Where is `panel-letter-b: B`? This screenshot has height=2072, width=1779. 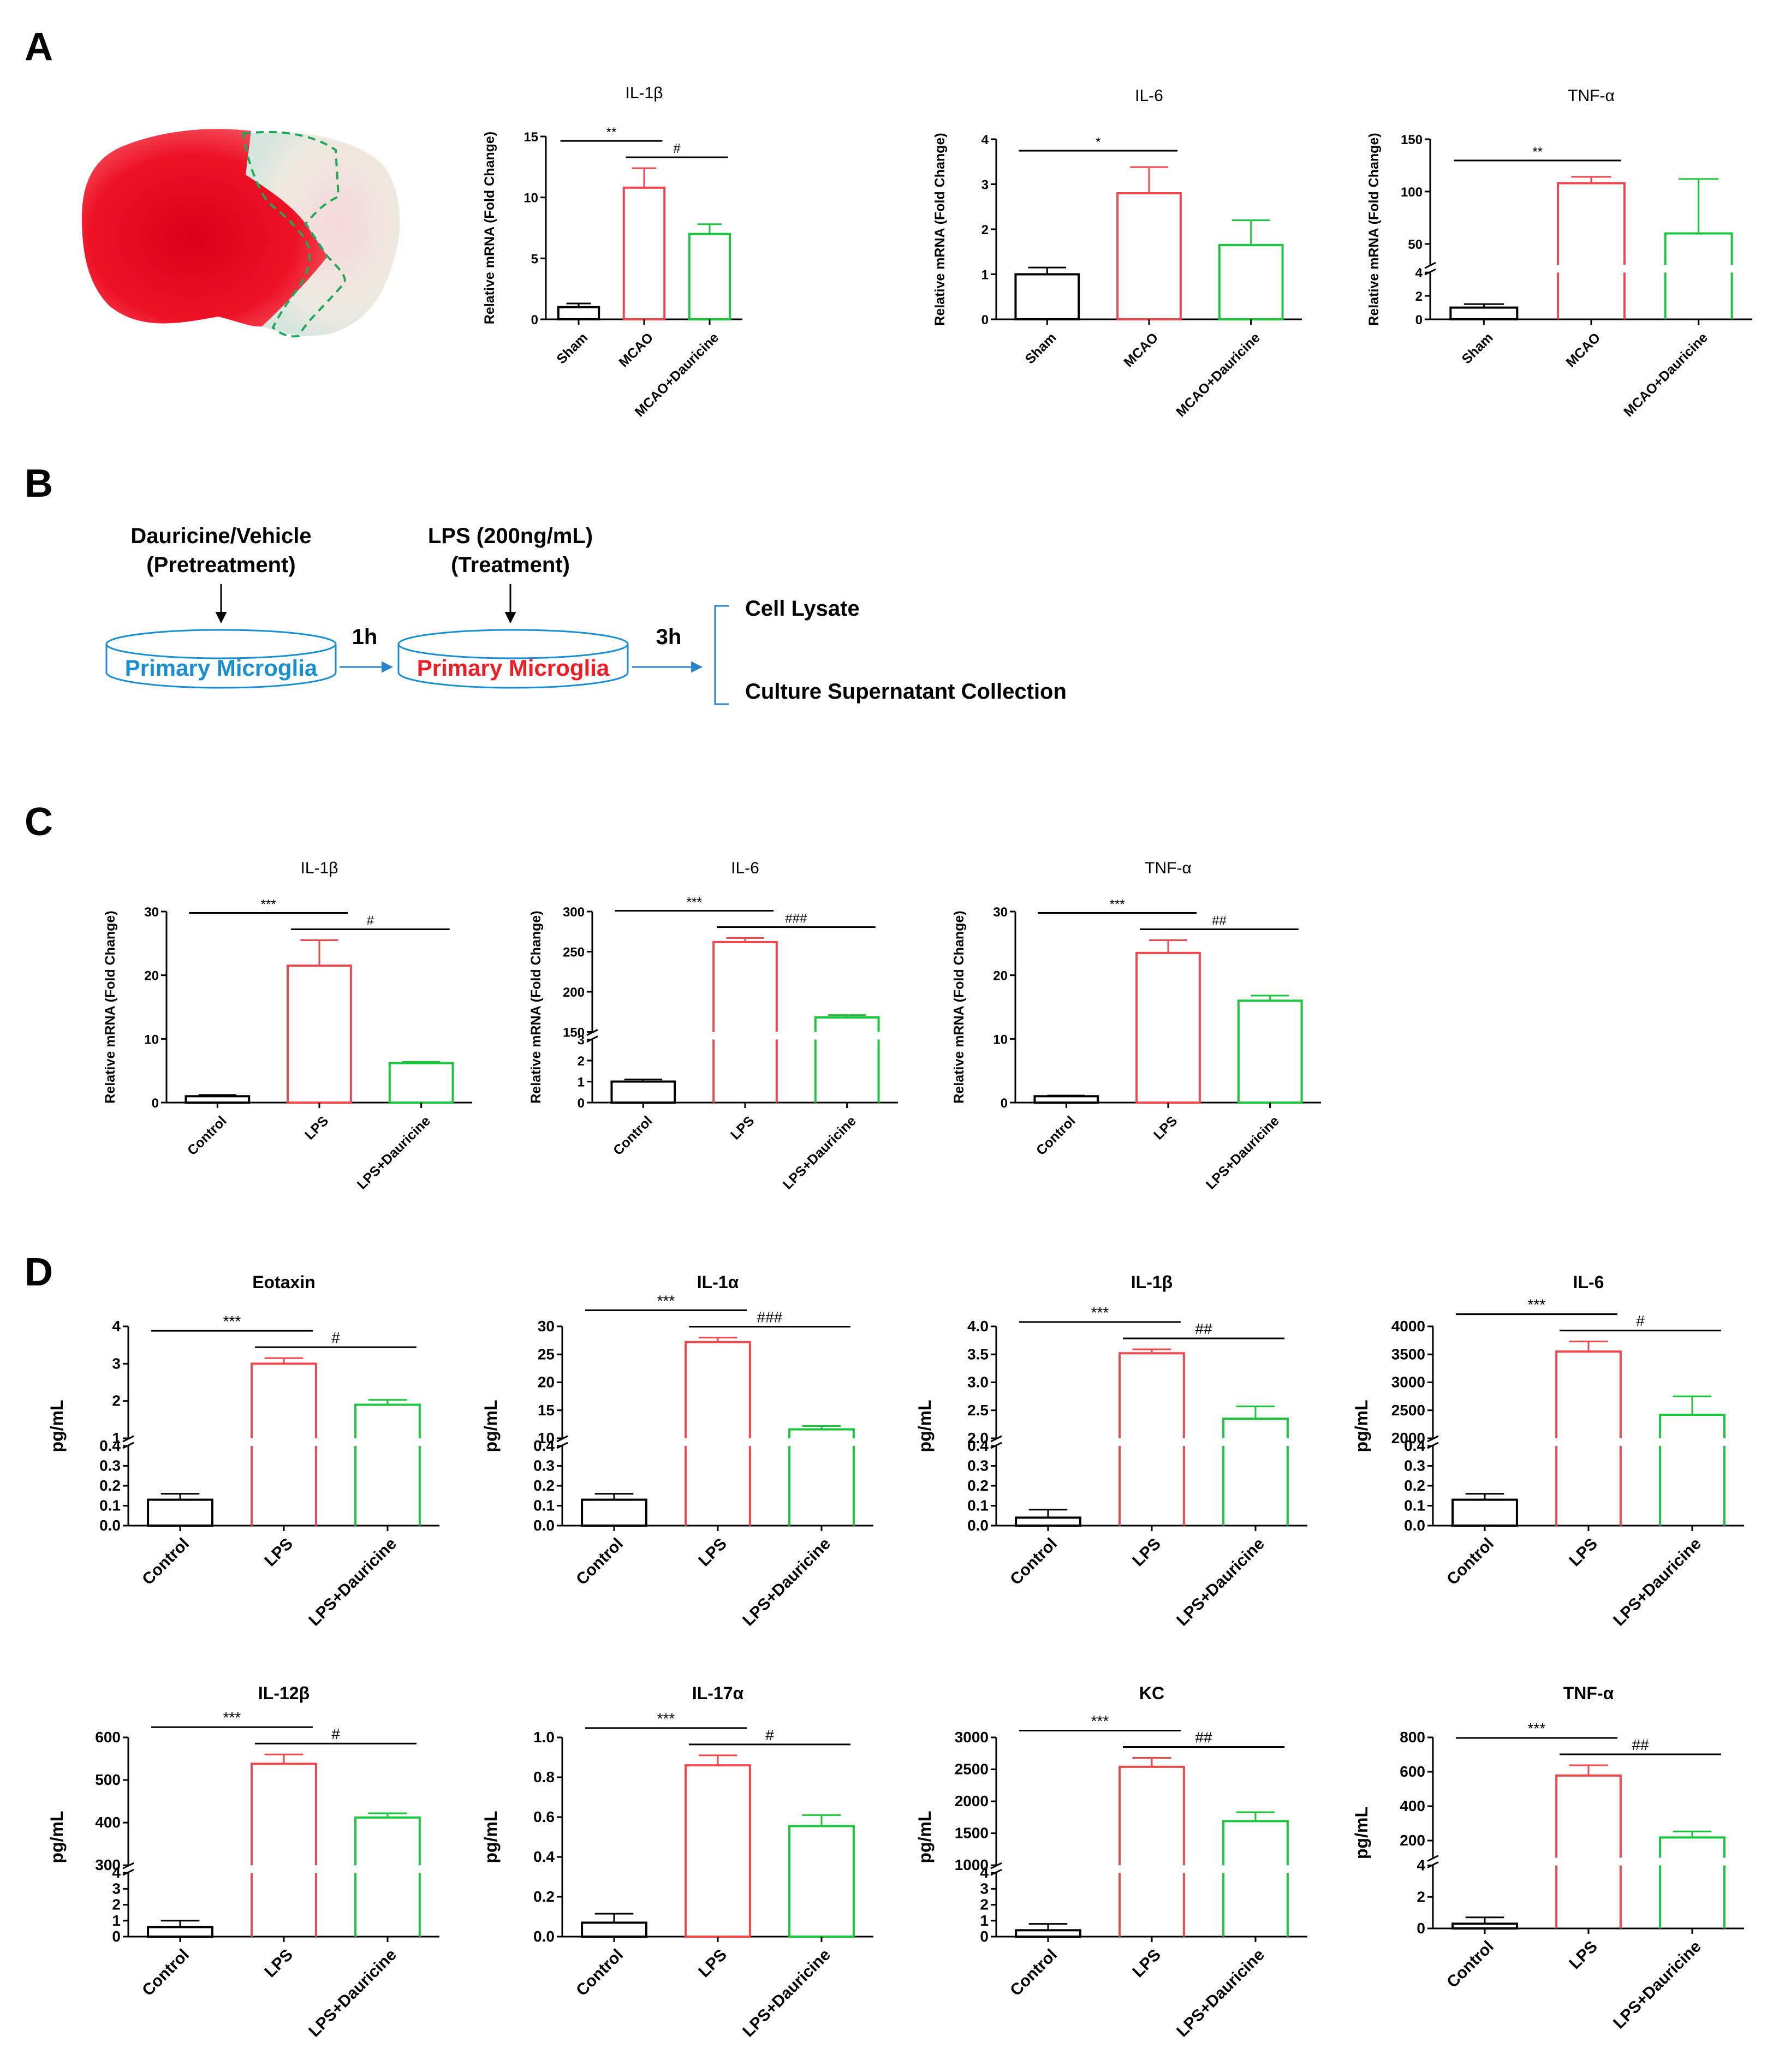
panel-letter-b: B is located at coordinates (39, 483).